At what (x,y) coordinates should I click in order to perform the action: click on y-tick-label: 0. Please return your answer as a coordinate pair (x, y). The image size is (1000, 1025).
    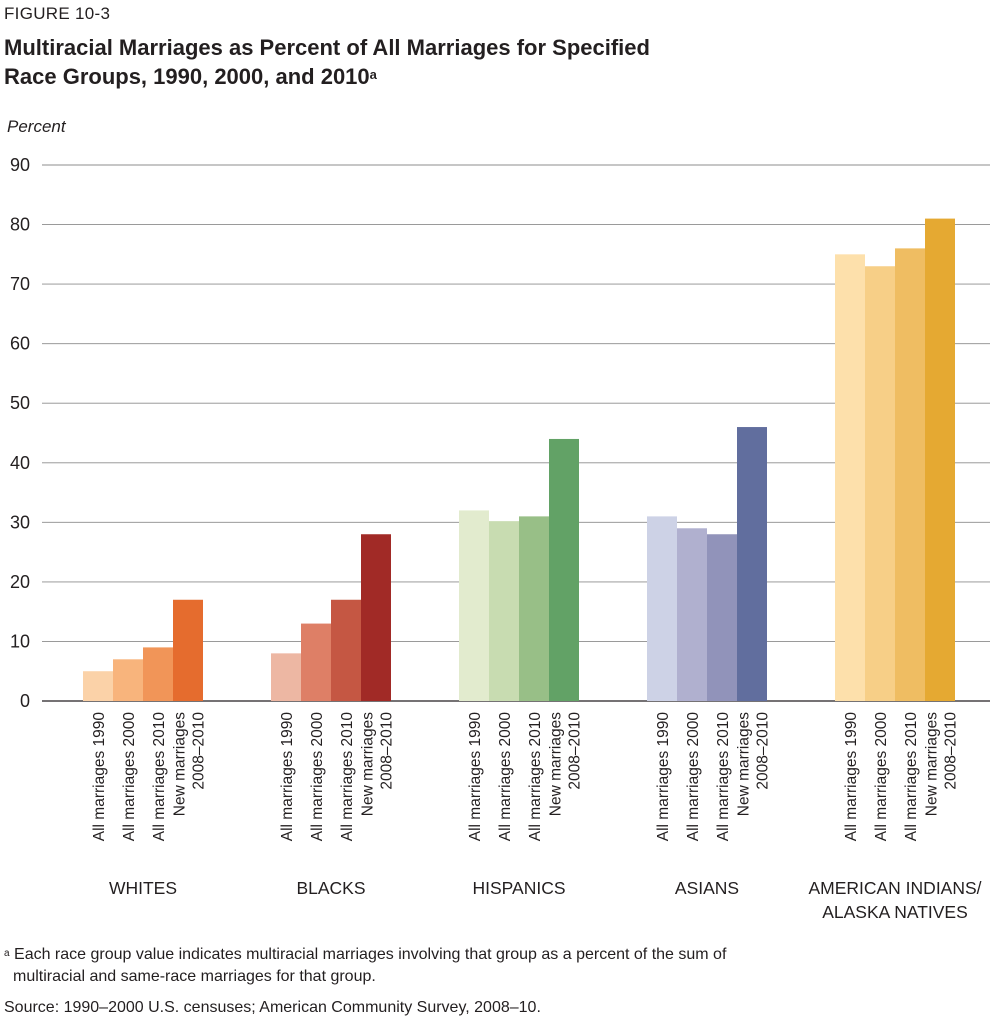
    Looking at the image, I should click on (25, 701).